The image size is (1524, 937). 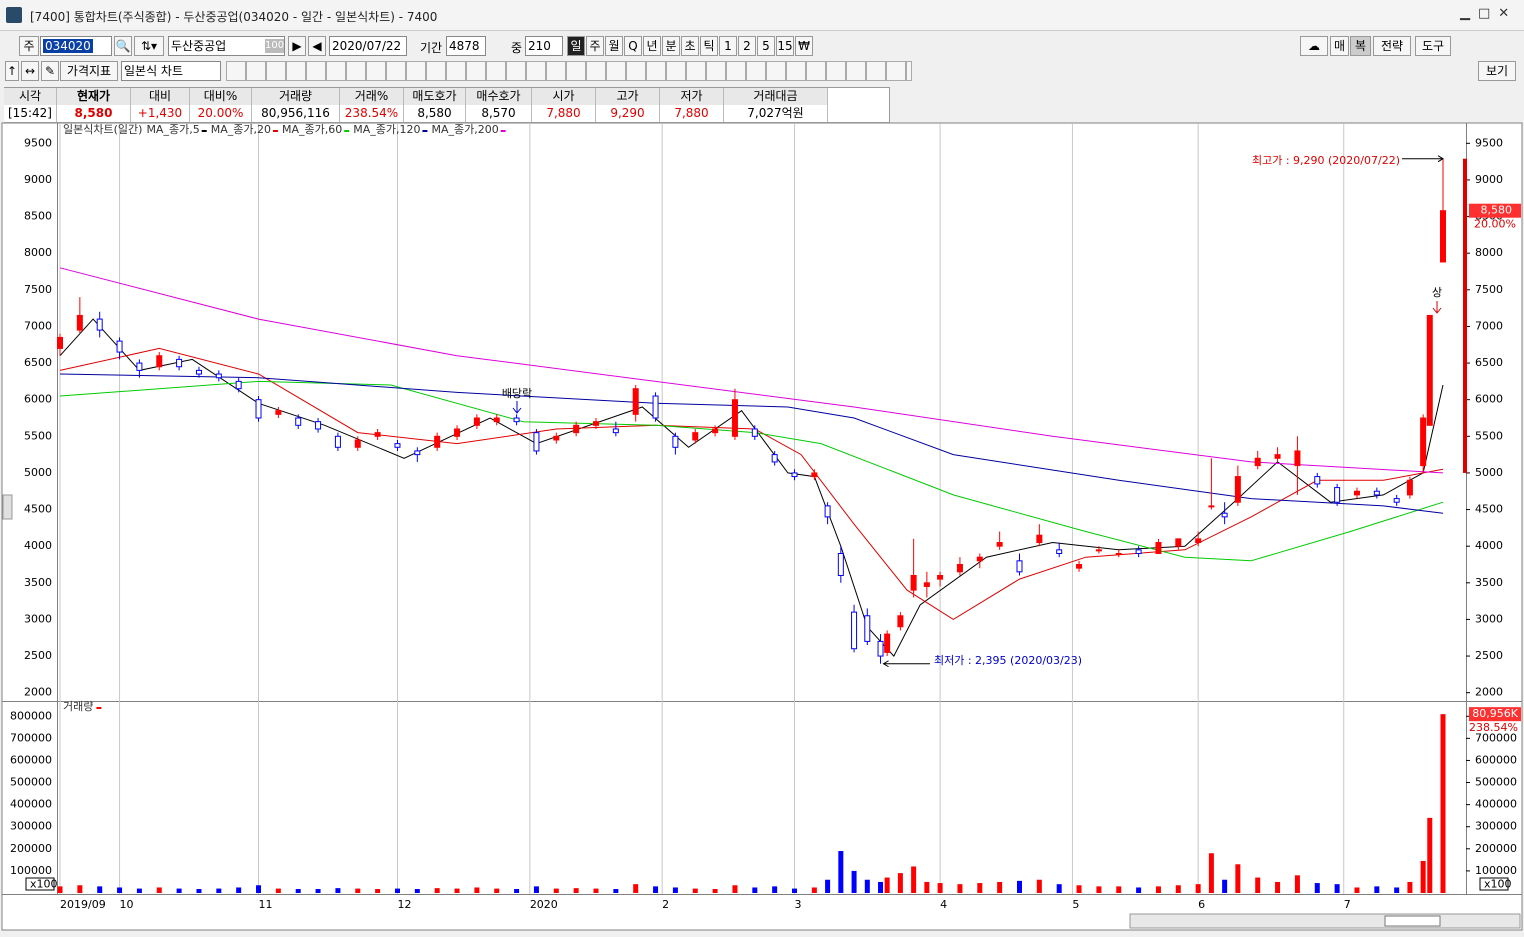 I want to click on quote-header: 거래%, so click(x=372, y=96).